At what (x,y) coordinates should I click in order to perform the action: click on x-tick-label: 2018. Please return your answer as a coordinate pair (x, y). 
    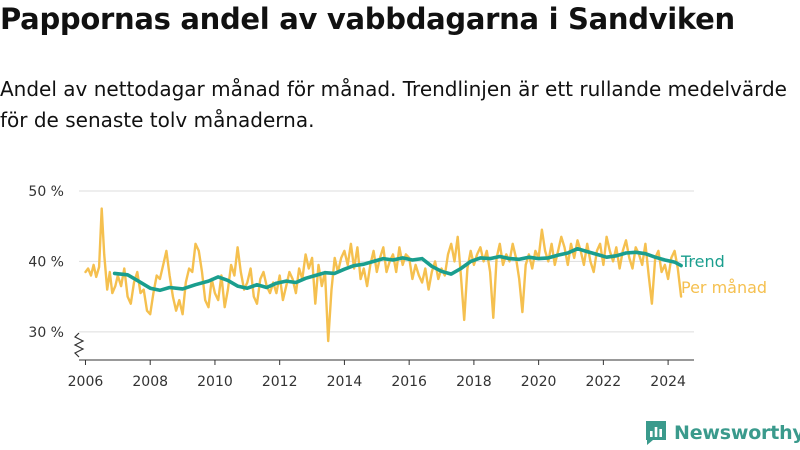
    Looking at the image, I should click on (474, 382).